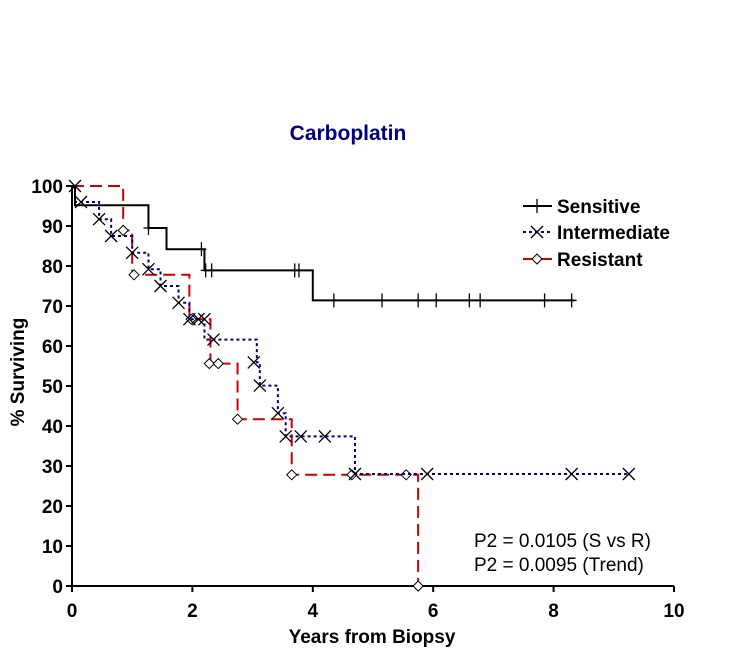  I want to click on chart-title: Carboplatin, so click(348, 133).